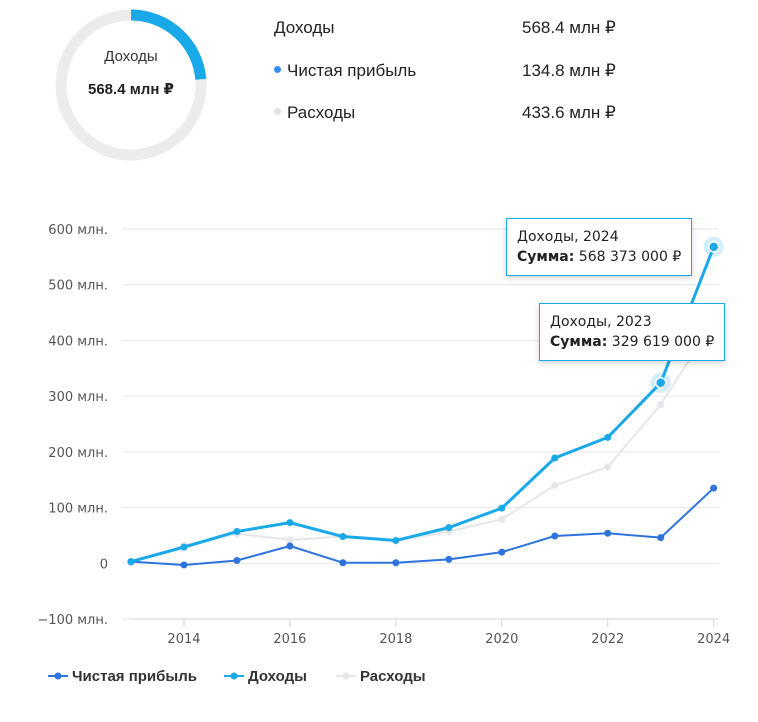 This screenshot has height=722, width=758. I want to click on x-tick-label-4: 2022, so click(607, 639).